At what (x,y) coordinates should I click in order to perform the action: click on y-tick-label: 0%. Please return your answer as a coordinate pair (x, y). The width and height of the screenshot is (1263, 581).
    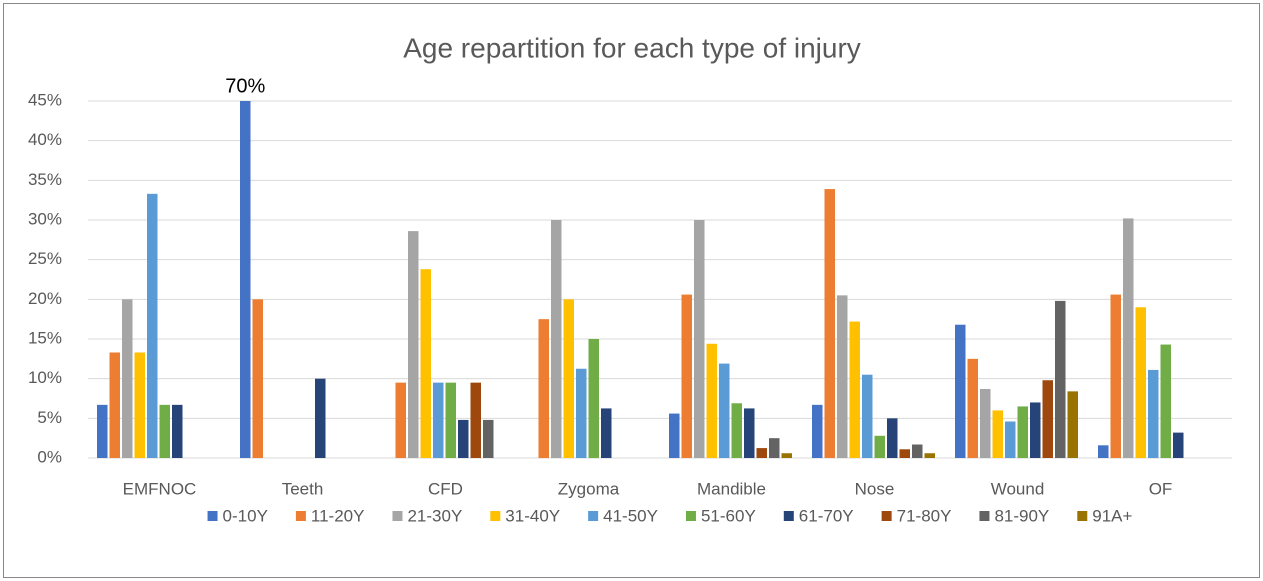
    Looking at the image, I should click on (49, 456).